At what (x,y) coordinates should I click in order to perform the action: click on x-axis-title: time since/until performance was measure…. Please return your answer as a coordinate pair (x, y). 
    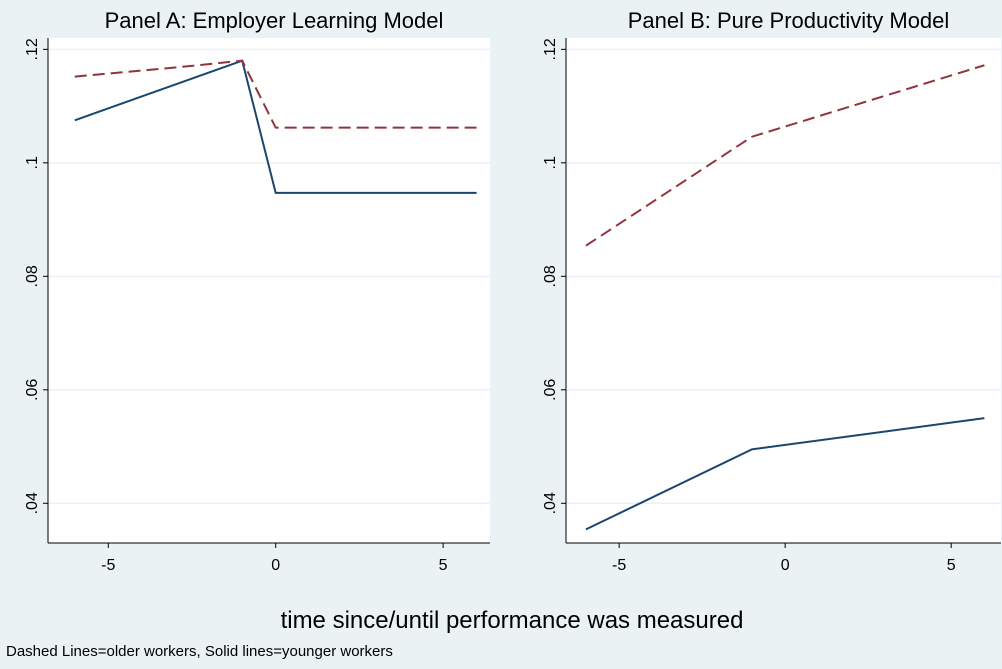
    Looking at the image, I should click on (512, 620).